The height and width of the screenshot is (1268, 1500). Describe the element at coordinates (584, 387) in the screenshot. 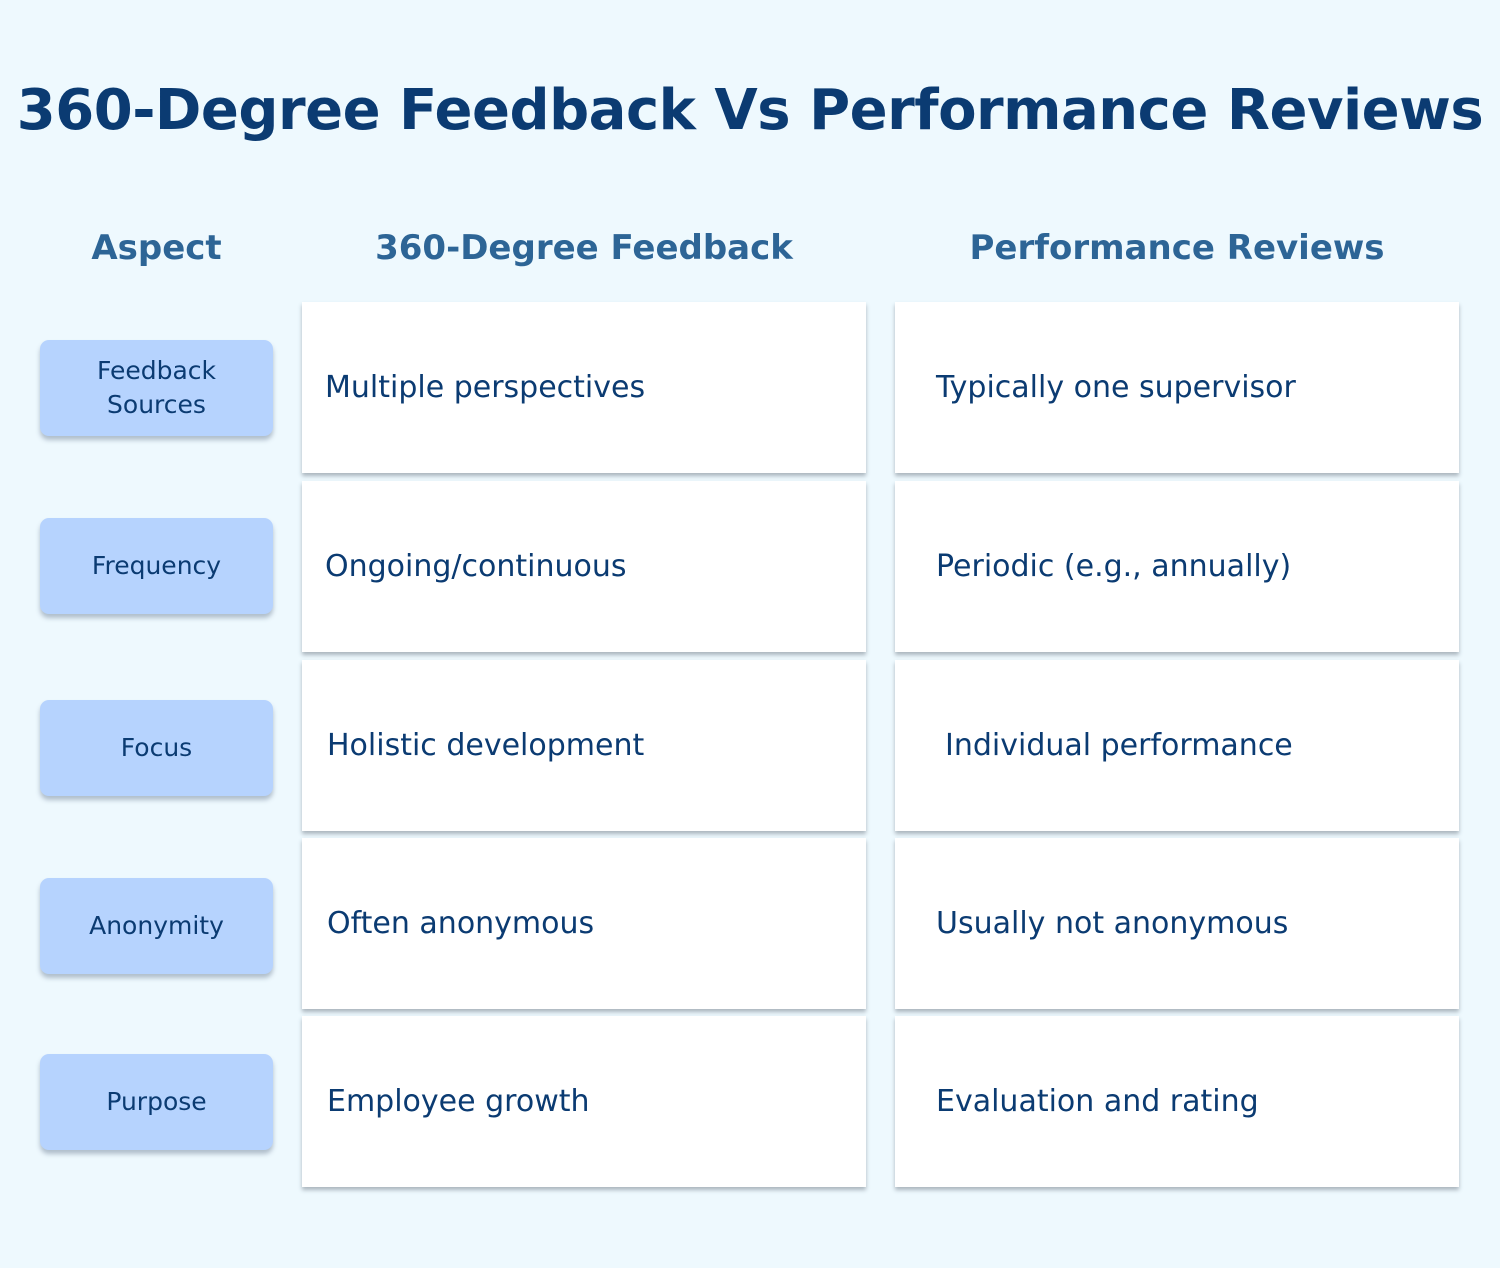

I see `table-cell-360-feedback: Multiple perspectives` at that location.